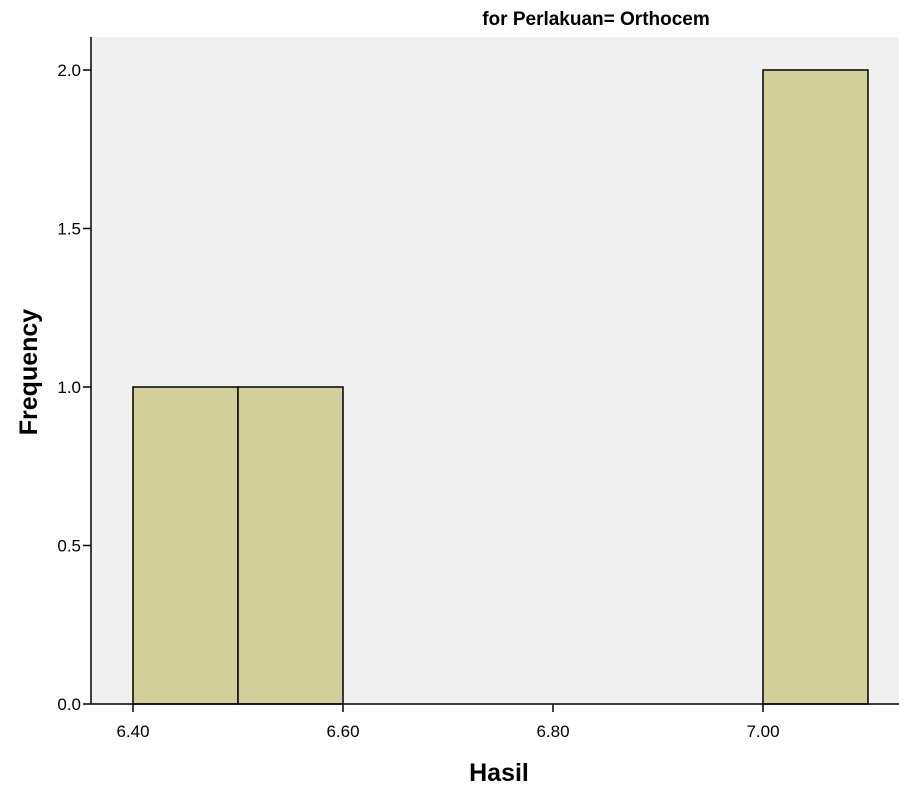  Describe the element at coordinates (69, 546) in the screenshot. I see `y-tick-label: 0.5` at that location.